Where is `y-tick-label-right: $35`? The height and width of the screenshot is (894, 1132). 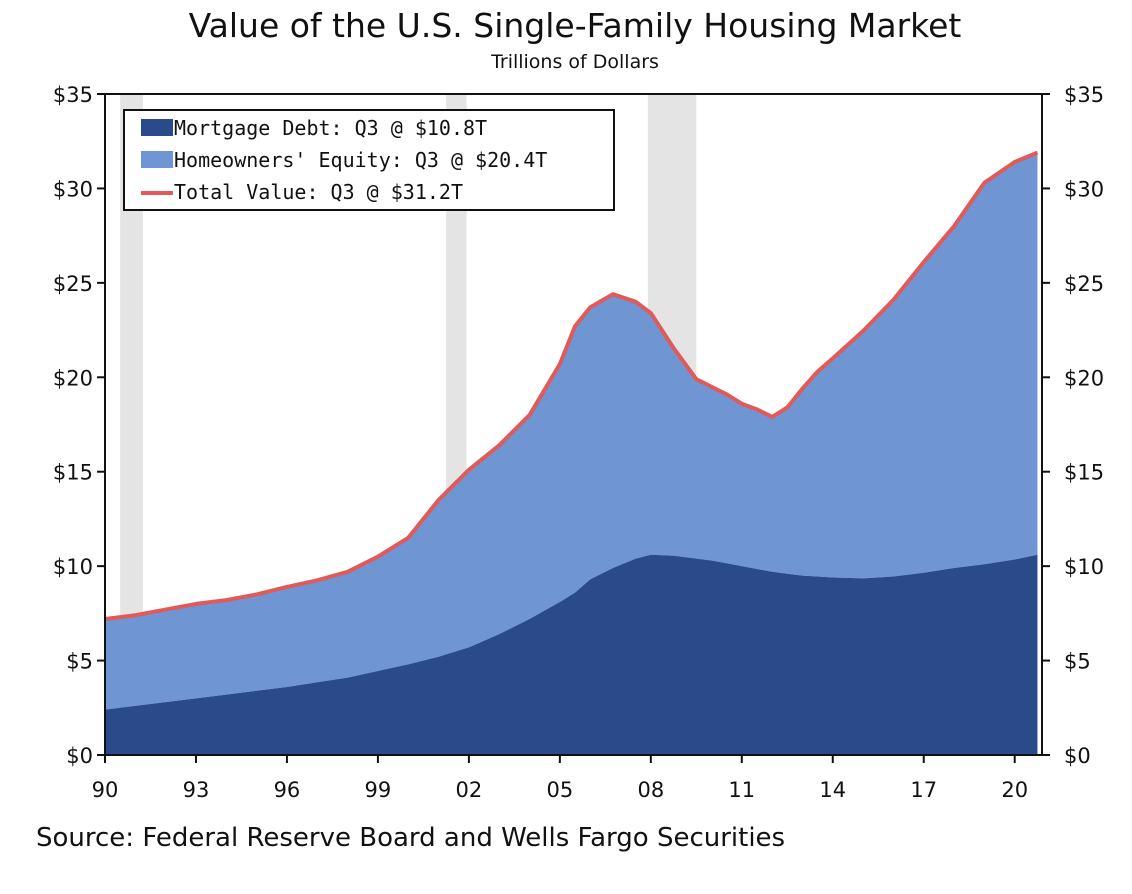
y-tick-label-right: $35 is located at coordinates (1084, 95).